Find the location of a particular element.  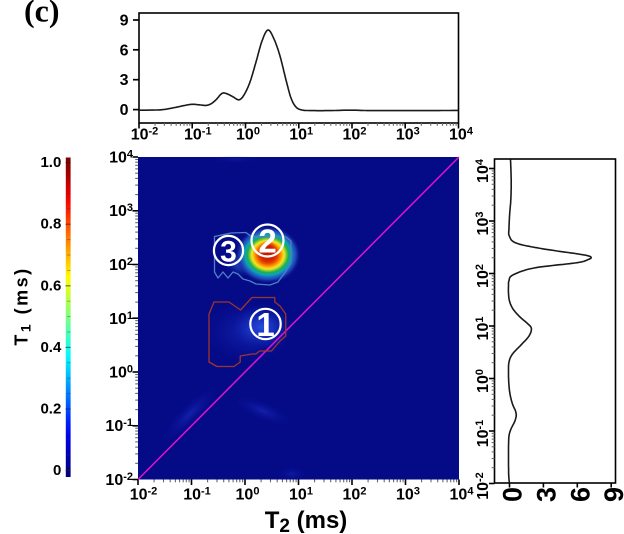

svg-text: T2 (ms) is located at coordinates (306, 520).